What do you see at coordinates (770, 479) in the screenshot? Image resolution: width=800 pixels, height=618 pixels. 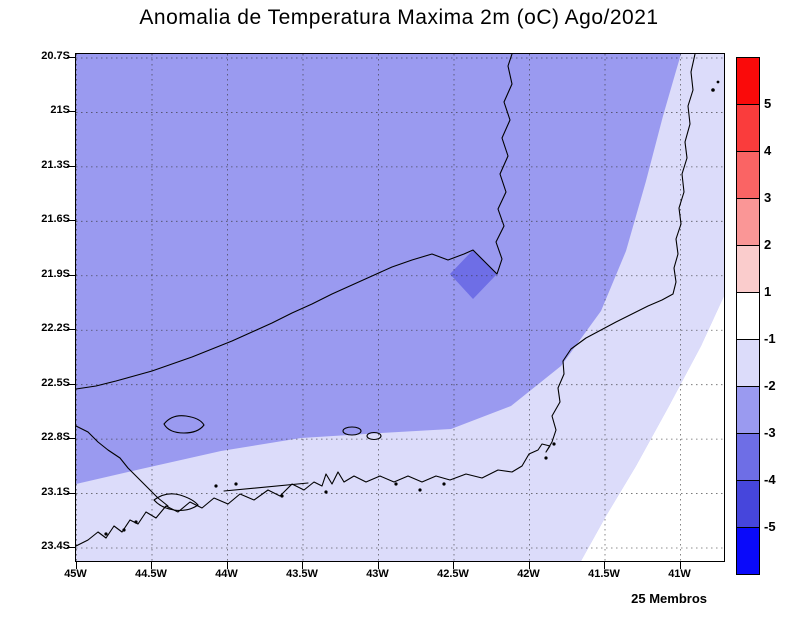 I see `colorbar-tick-label: -4` at bounding box center [770, 479].